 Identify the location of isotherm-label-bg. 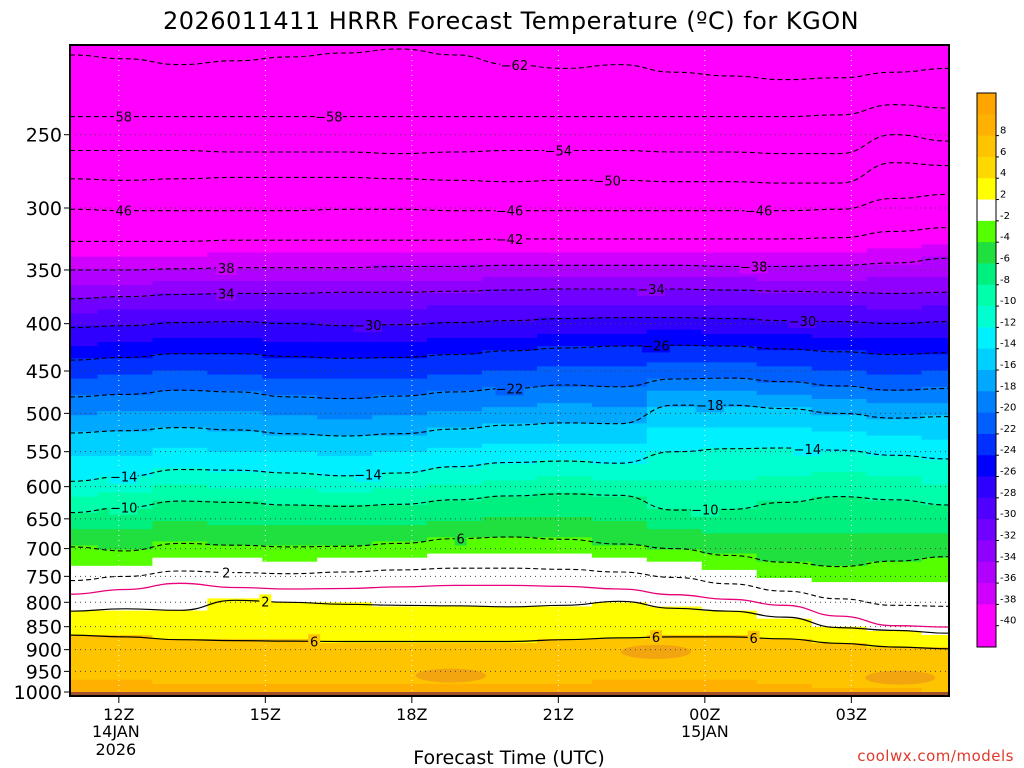
(758, 210).